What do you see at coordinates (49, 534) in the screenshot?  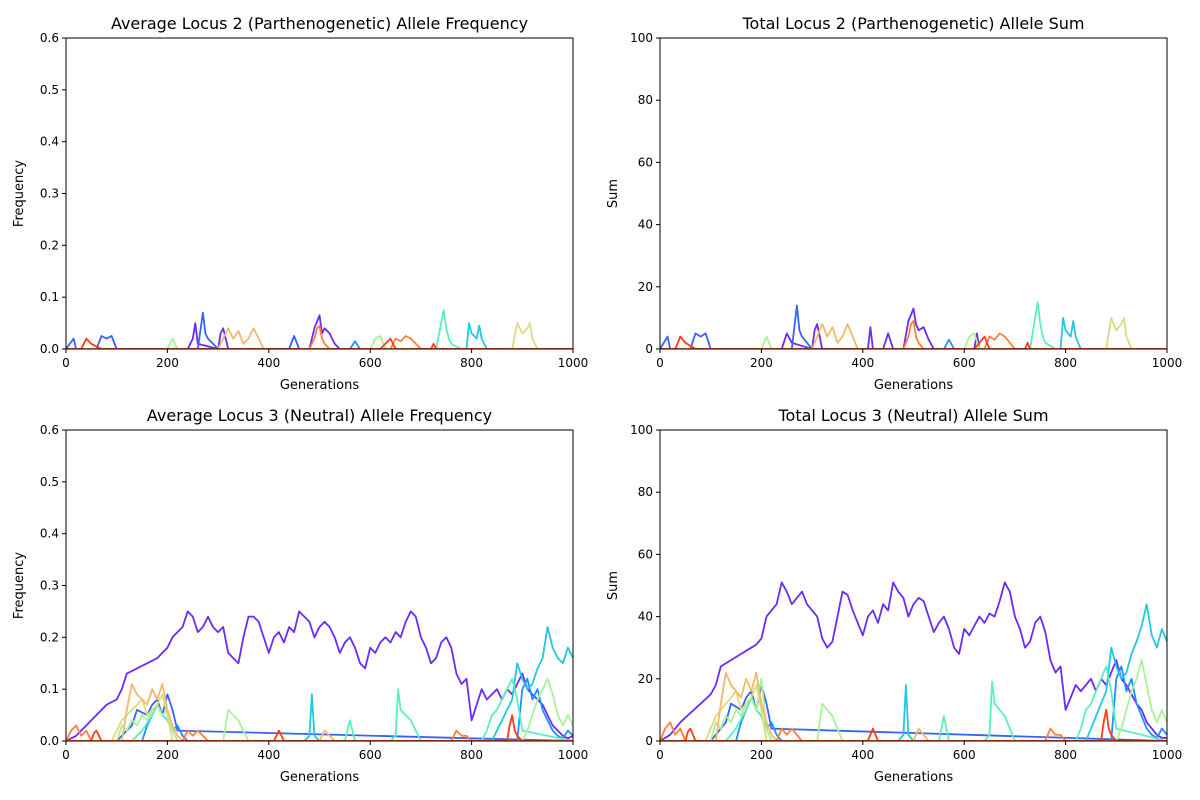 I see `y-tick-label: 0.4` at bounding box center [49, 534].